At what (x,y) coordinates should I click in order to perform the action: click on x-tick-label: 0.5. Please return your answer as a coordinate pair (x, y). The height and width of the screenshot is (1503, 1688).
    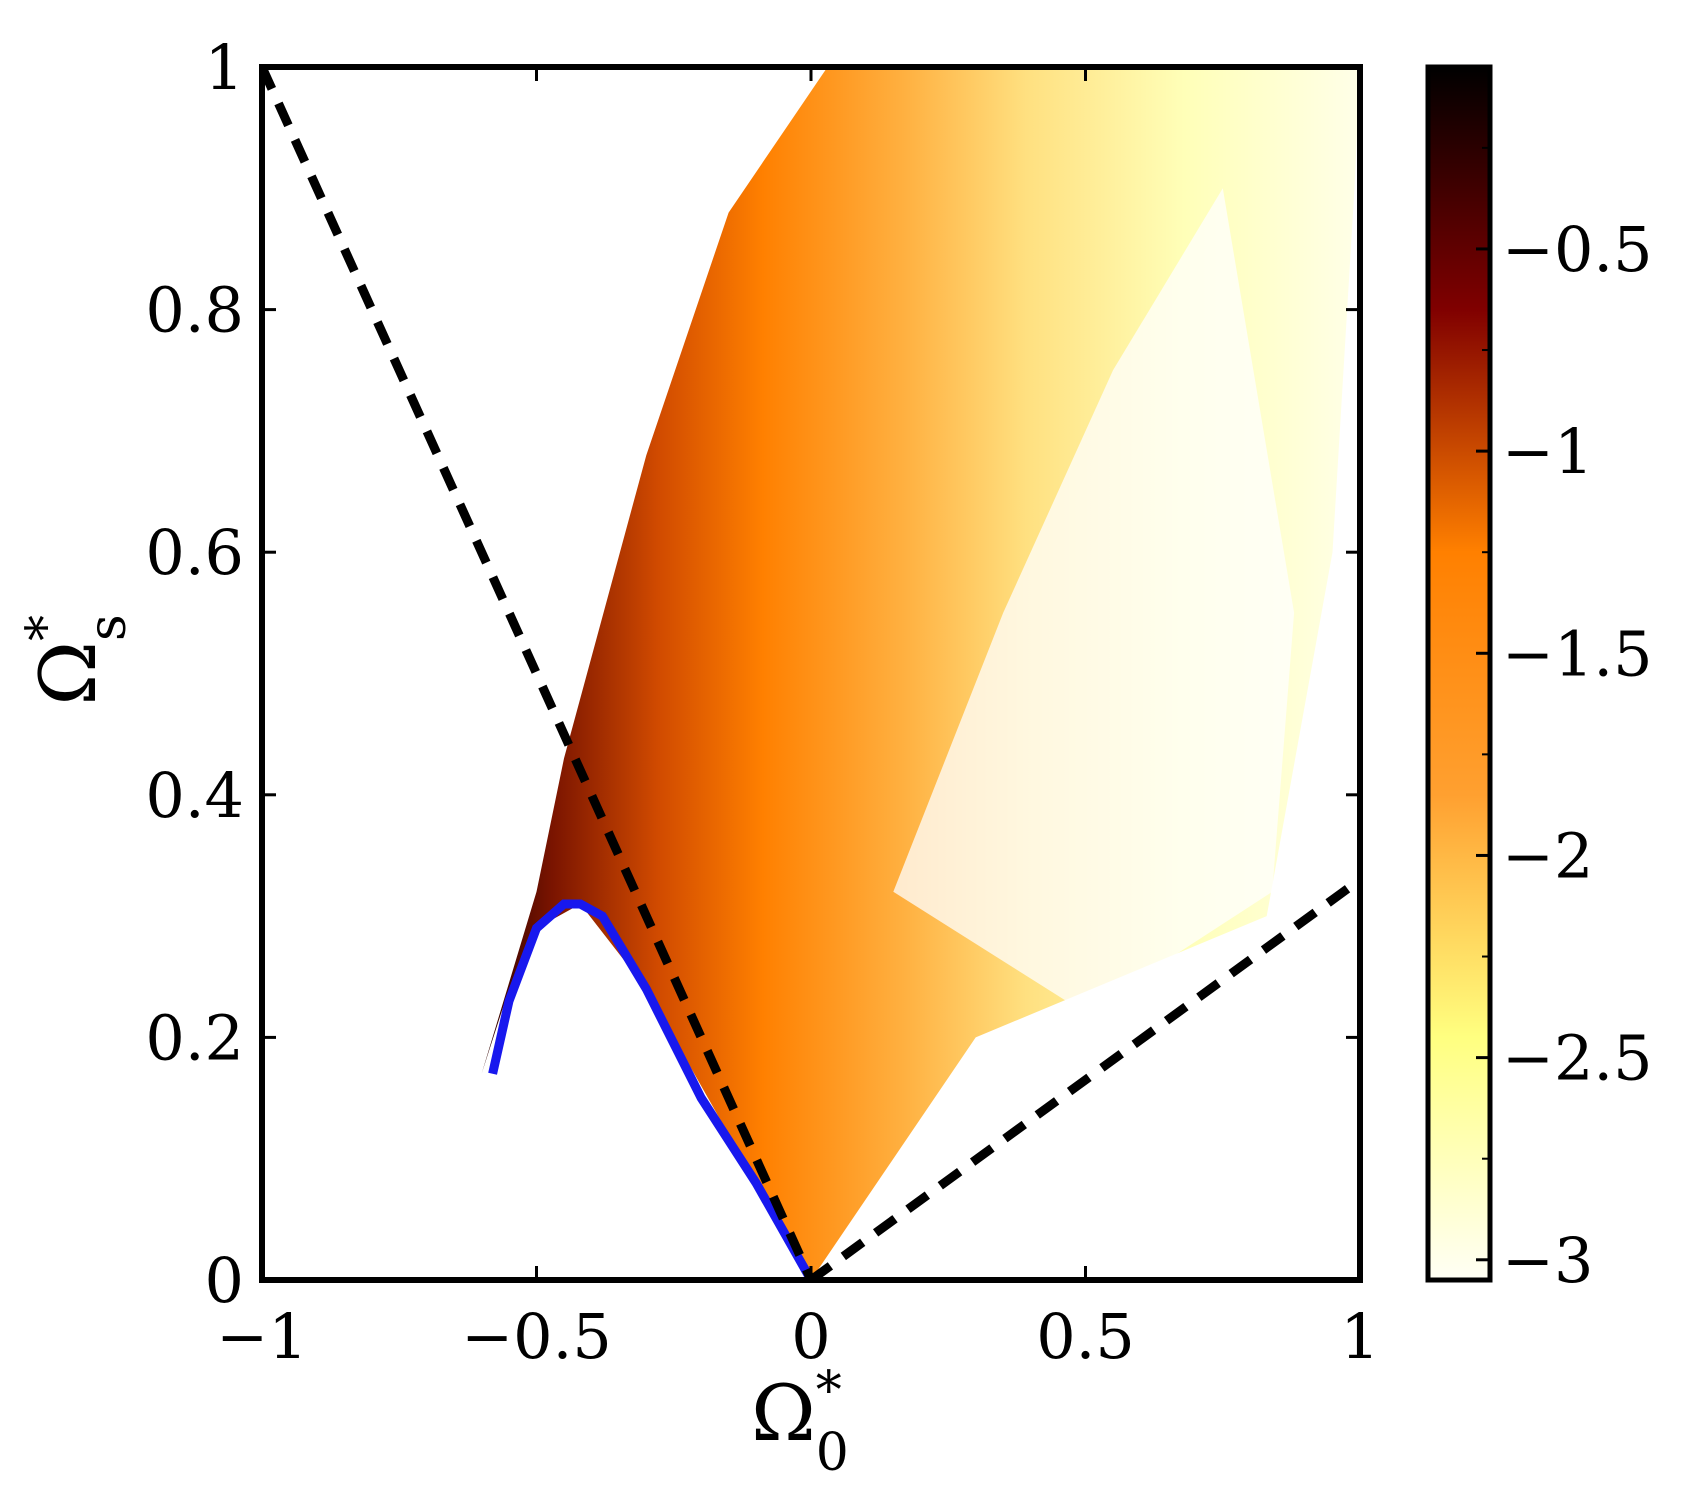
    Looking at the image, I should click on (1085, 1336).